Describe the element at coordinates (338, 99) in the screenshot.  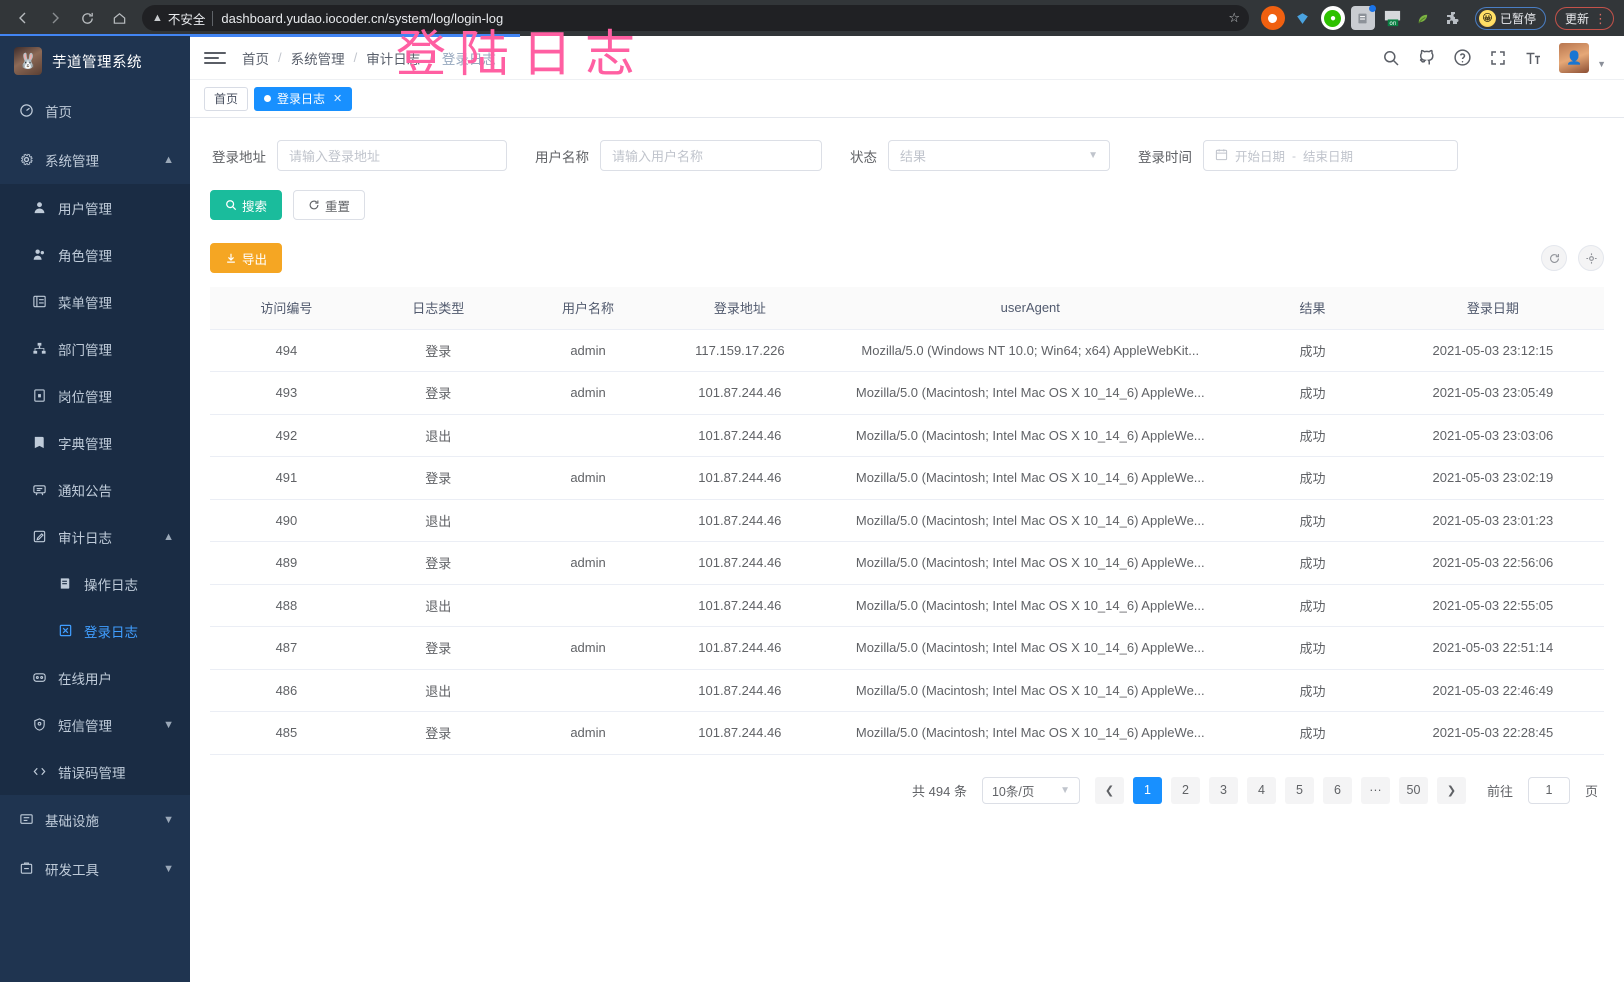
I see `close-icon: ✕` at that location.